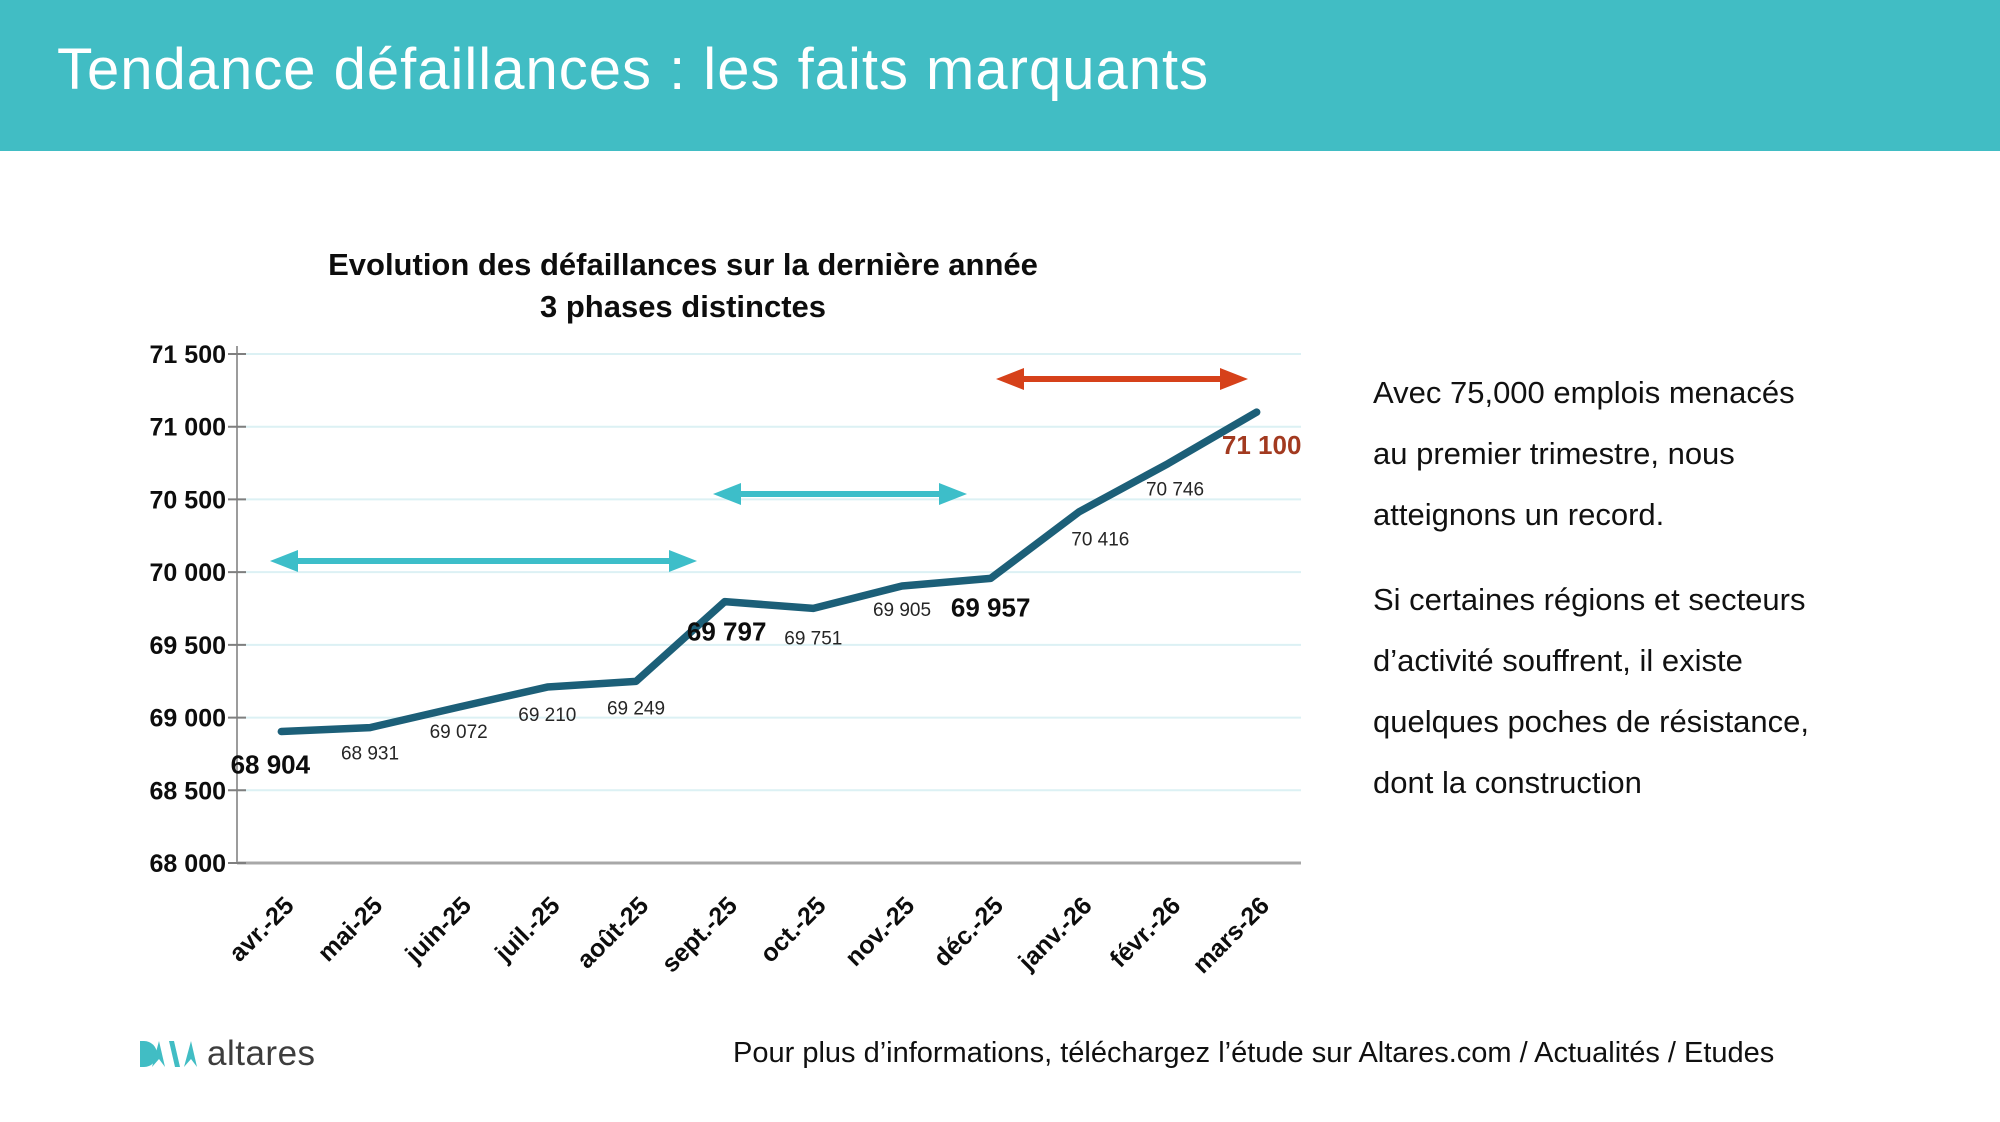 This screenshot has height=1122, width=2000. What do you see at coordinates (547, 715) in the screenshot?
I see `data-point-label: 69 210` at bounding box center [547, 715].